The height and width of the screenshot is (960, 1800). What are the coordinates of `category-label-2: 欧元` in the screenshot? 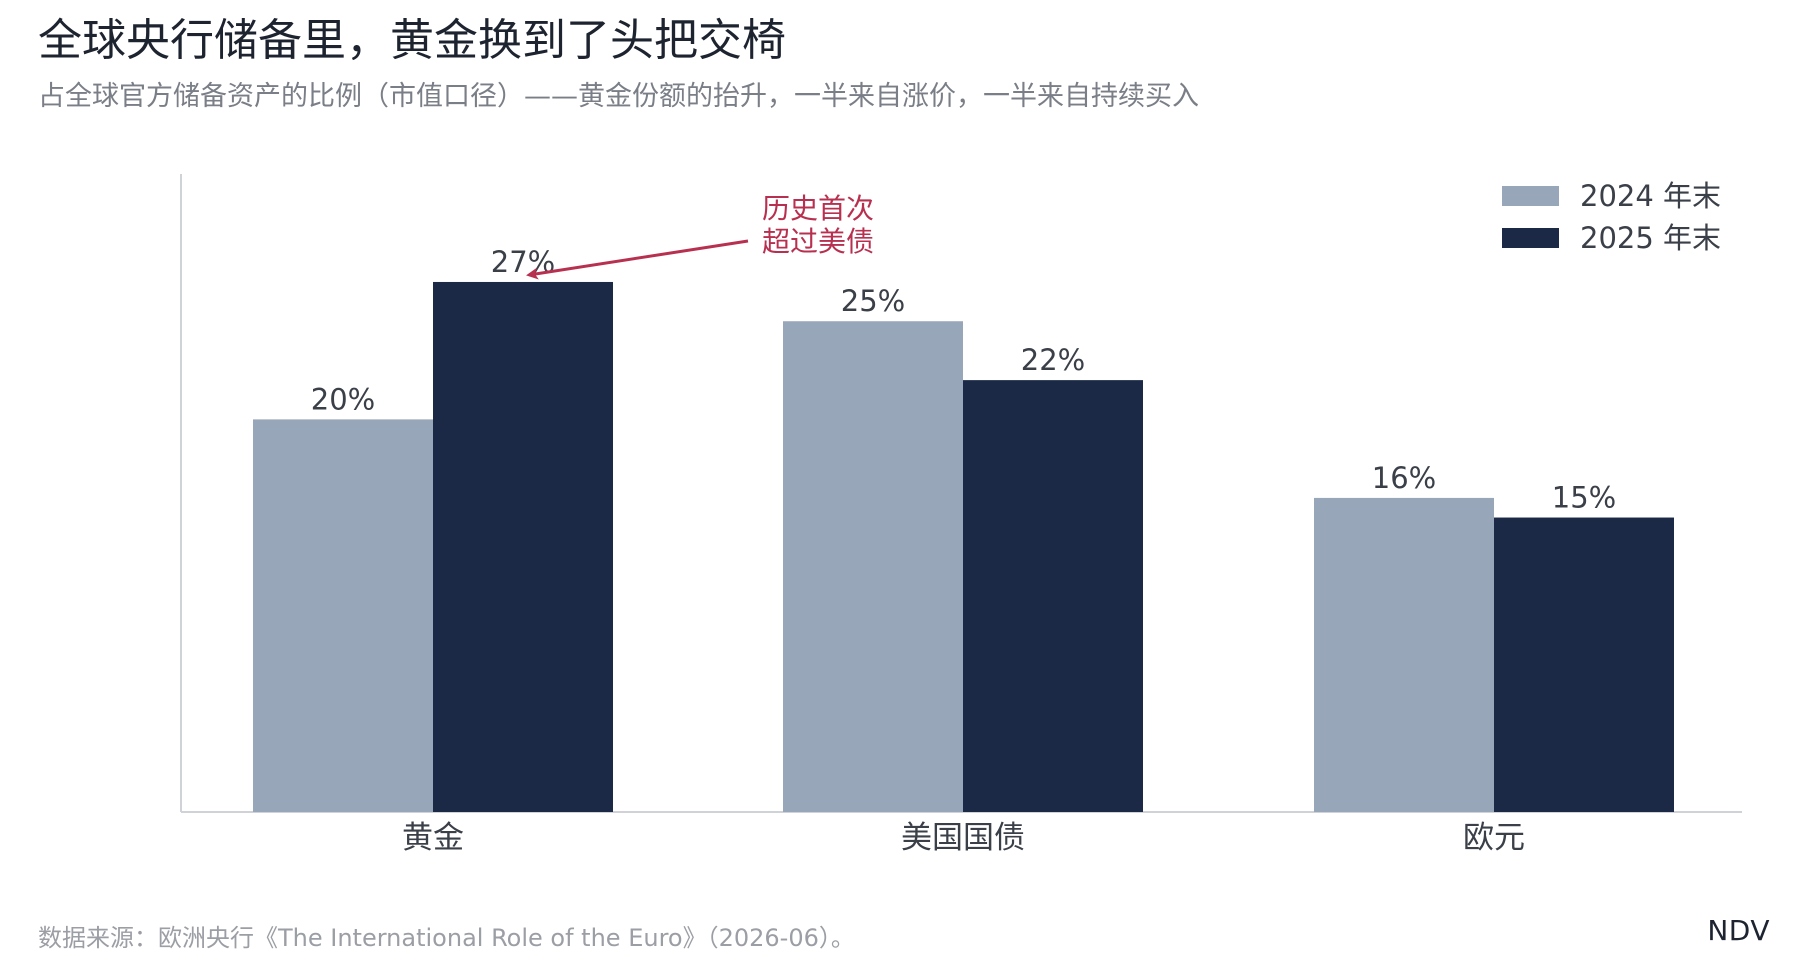 It's located at (1494, 838).